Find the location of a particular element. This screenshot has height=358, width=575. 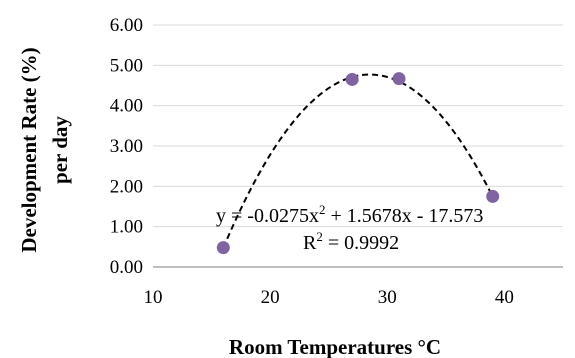

y-tick-label: 3.00 is located at coordinates (126, 146).